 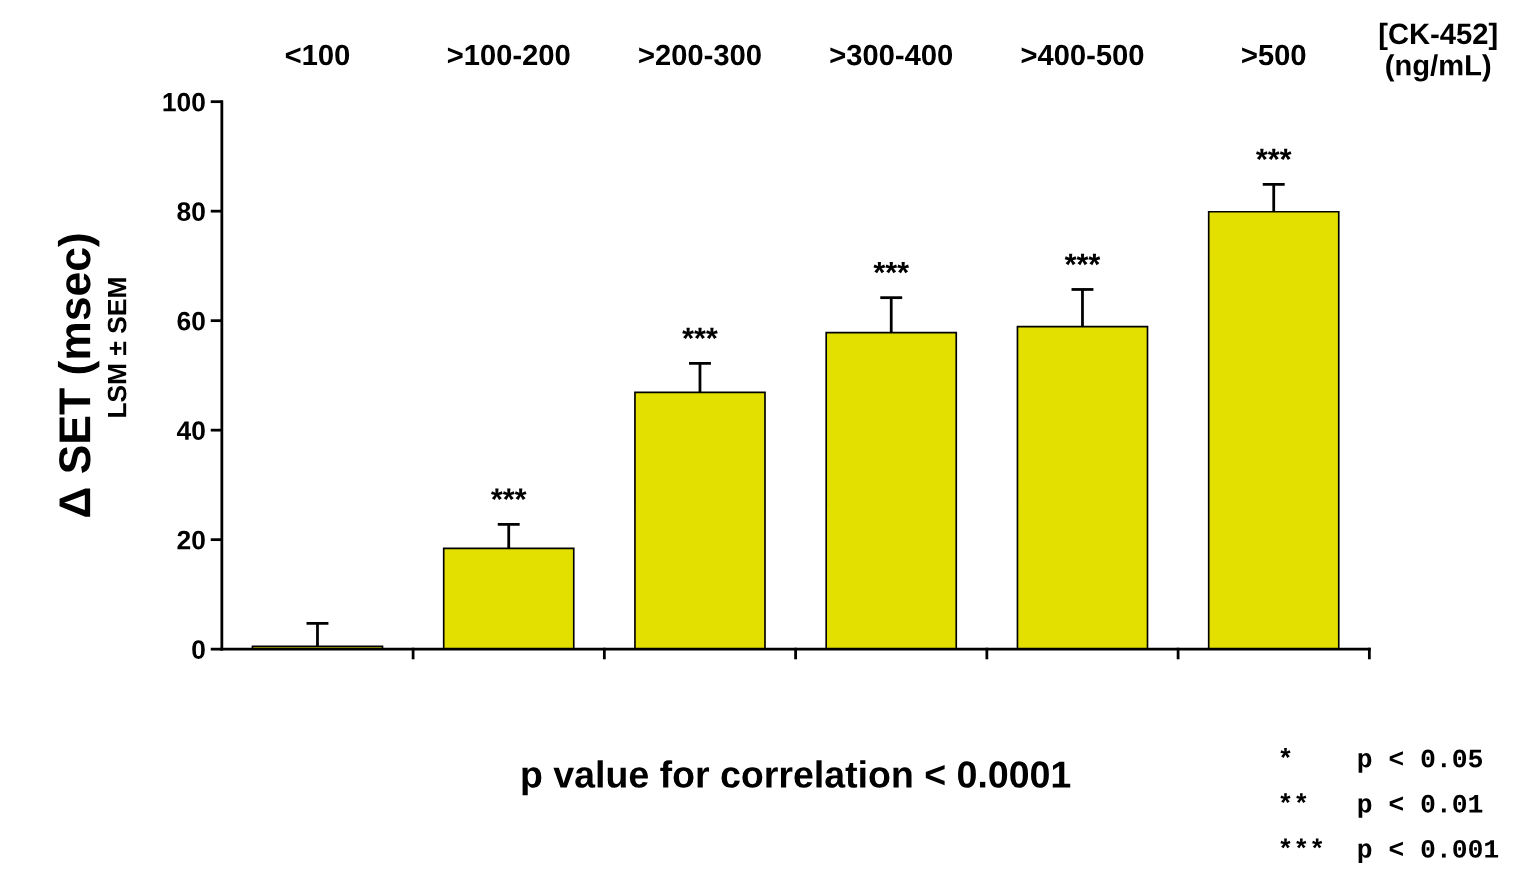 What do you see at coordinates (191, 211) in the screenshot?
I see `y-tick-label: 80` at bounding box center [191, 211].